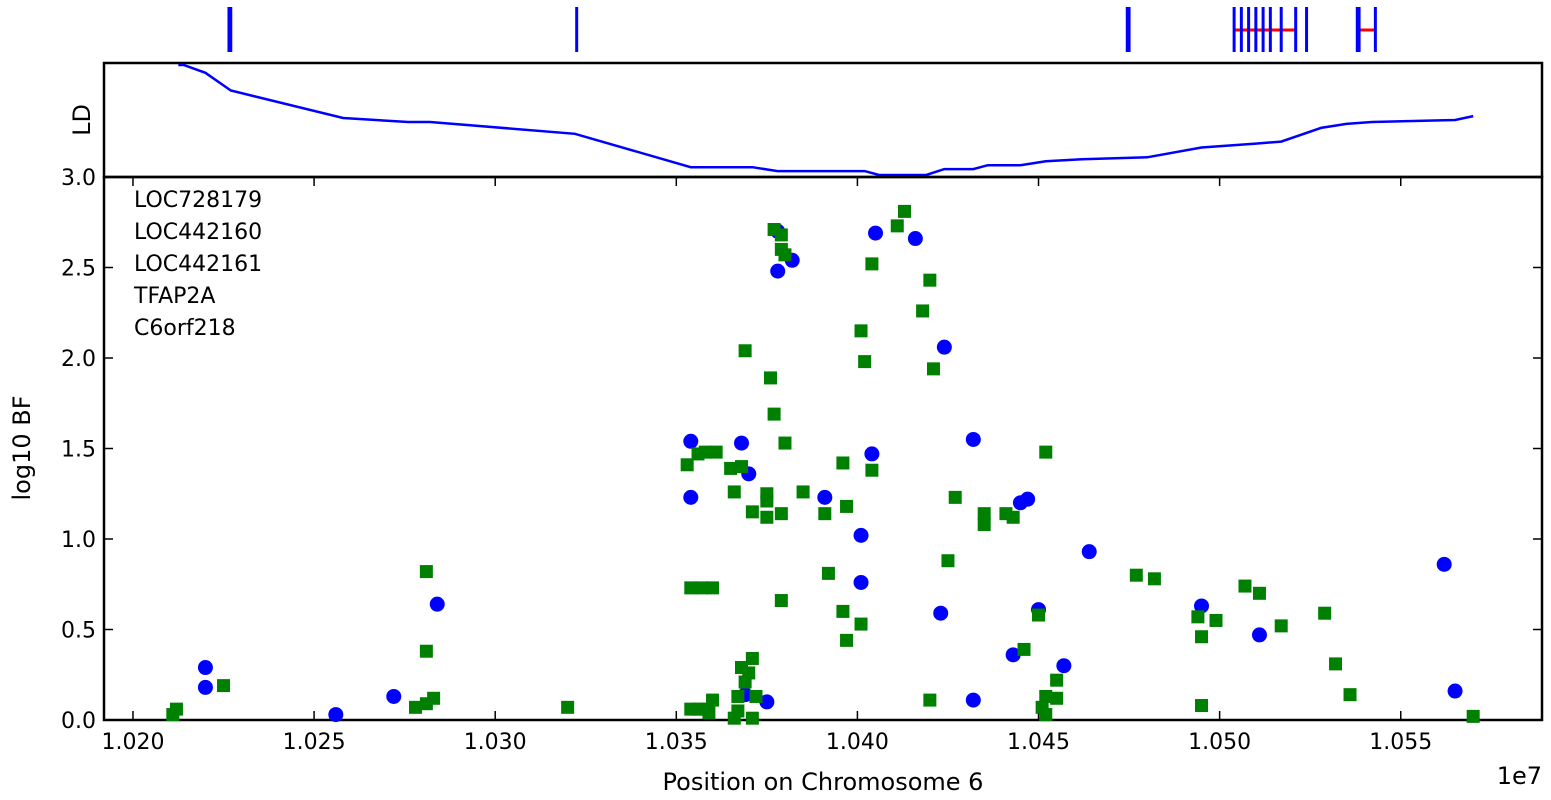  I want to click on x-tick-label: 1.035, so click(676, 742).